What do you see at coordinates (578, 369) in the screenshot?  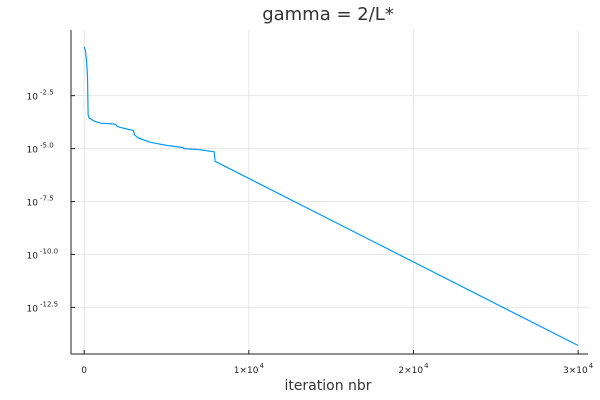 I see `x-tick-label: 3×10⁴` at bounding box center [578, 369].